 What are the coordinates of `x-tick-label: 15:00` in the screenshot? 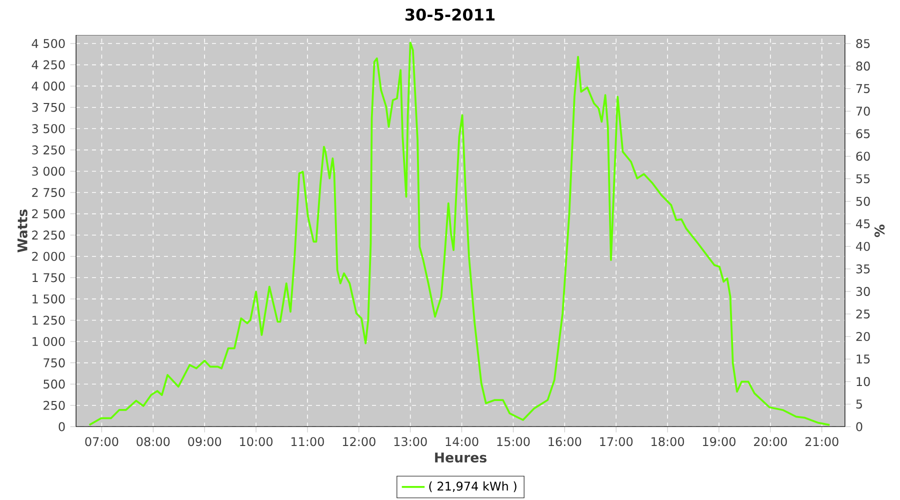 It's located at (513, 441).